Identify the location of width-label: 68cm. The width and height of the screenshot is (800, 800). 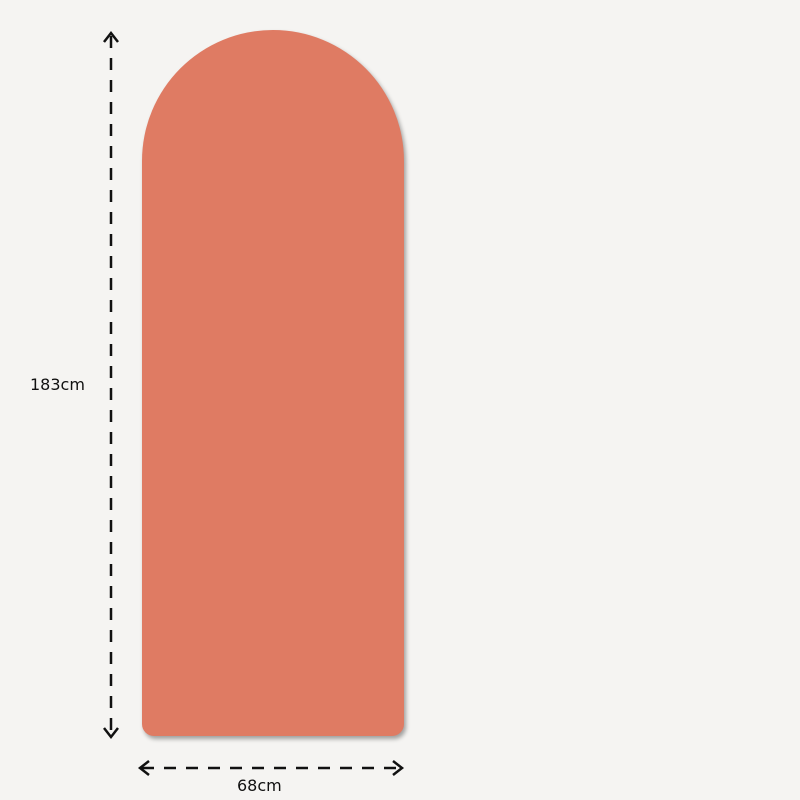
(259, 785).